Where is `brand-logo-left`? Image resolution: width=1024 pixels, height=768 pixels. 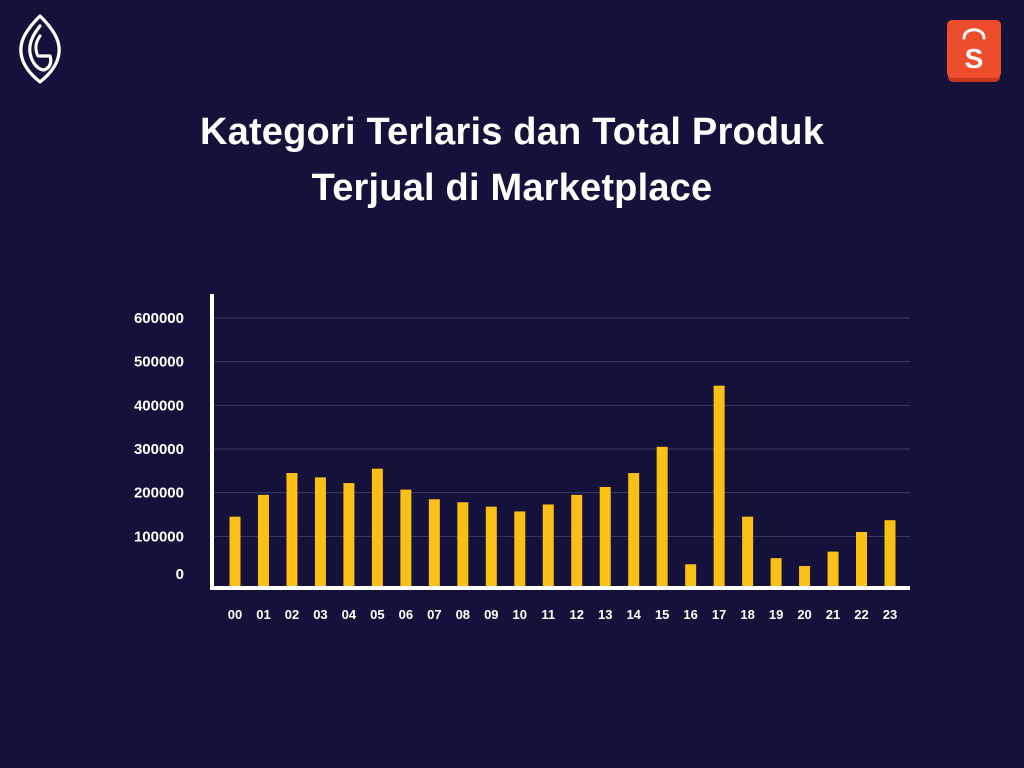 brand-logo-left is located at coordinates (40, 49).